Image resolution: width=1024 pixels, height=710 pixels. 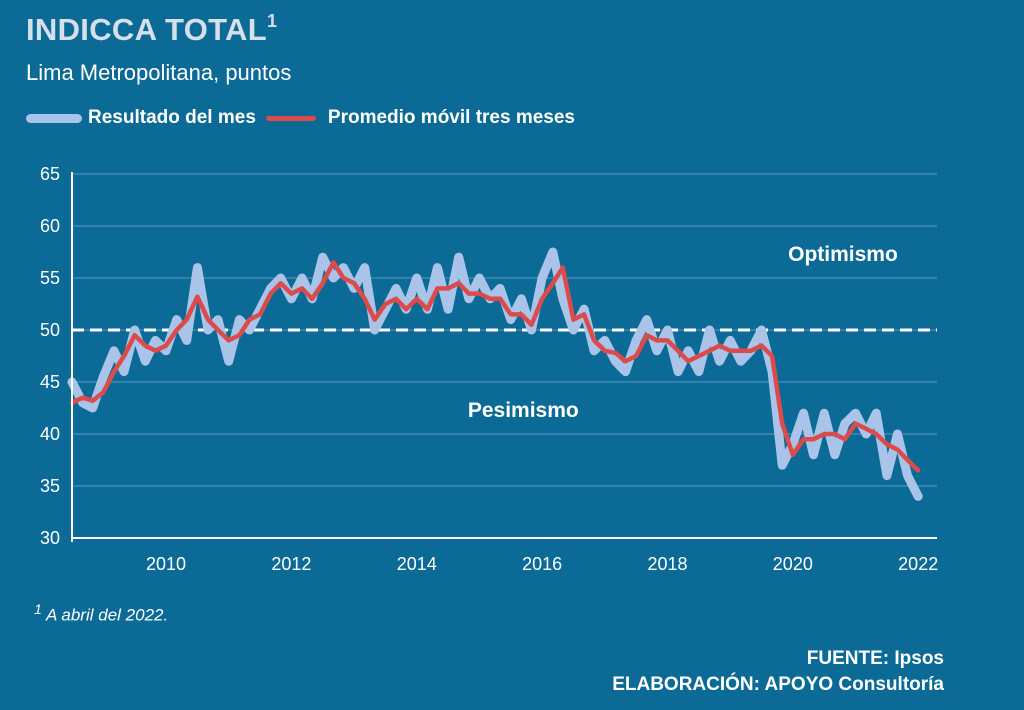 I want to click on footnote: 1 A abril del 2022., so click(x=101, y=614).